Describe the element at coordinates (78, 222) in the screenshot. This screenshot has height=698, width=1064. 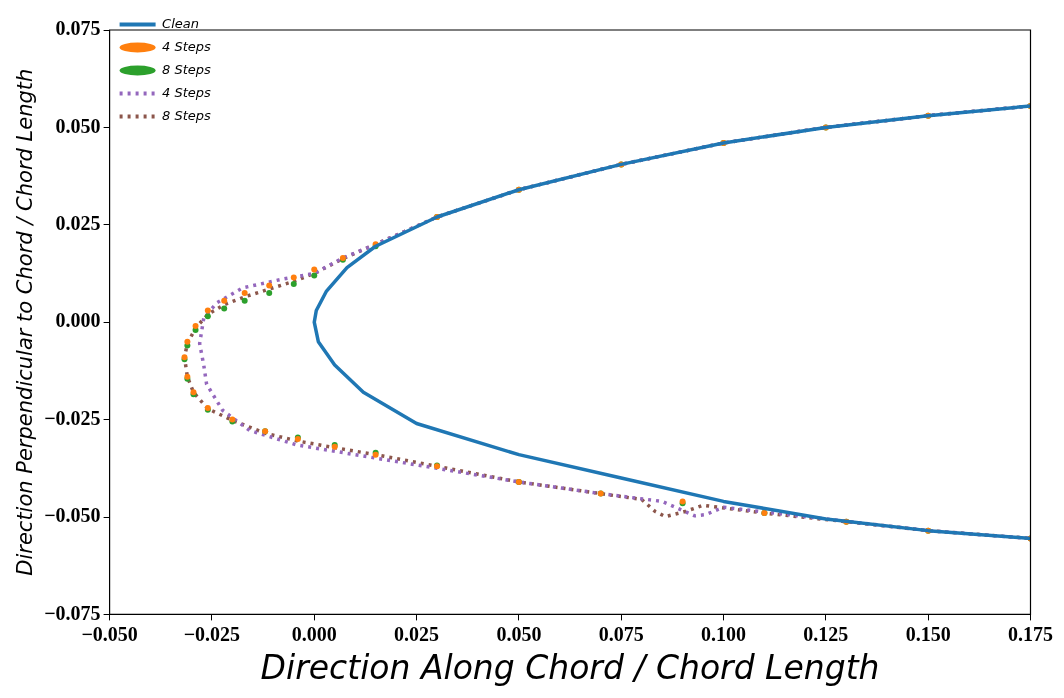
I see `y-tick-label: 0.025` at that location.